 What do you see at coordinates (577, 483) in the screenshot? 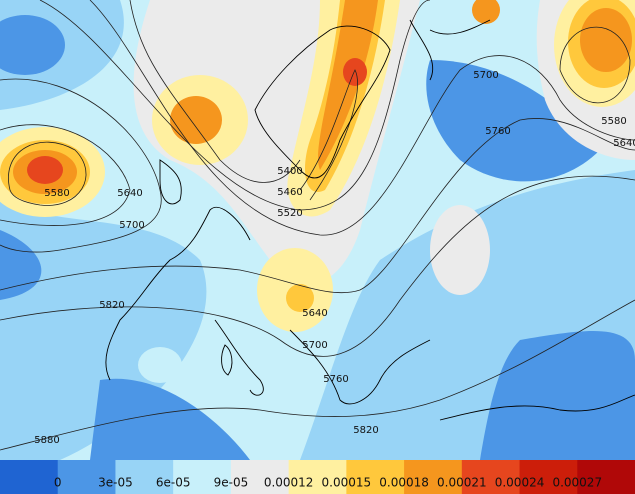
I see `colorbar-label: 0.00027` at bounding box center [577, 483].